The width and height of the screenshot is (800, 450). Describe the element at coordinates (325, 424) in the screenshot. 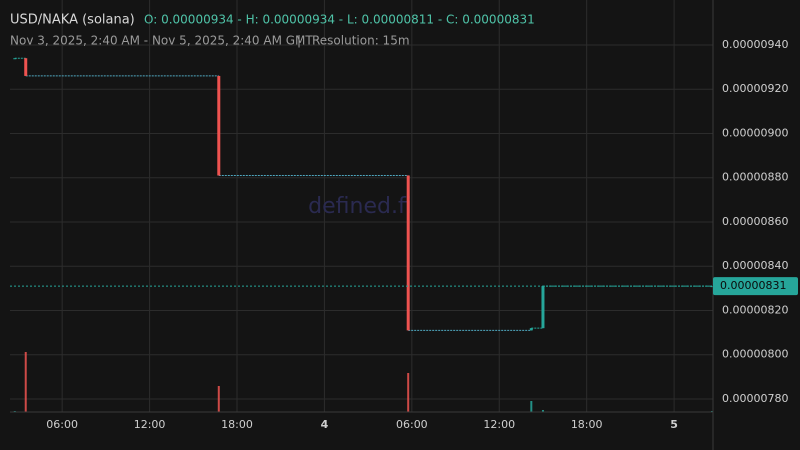

I see `x-tick-label: 4` at that location.